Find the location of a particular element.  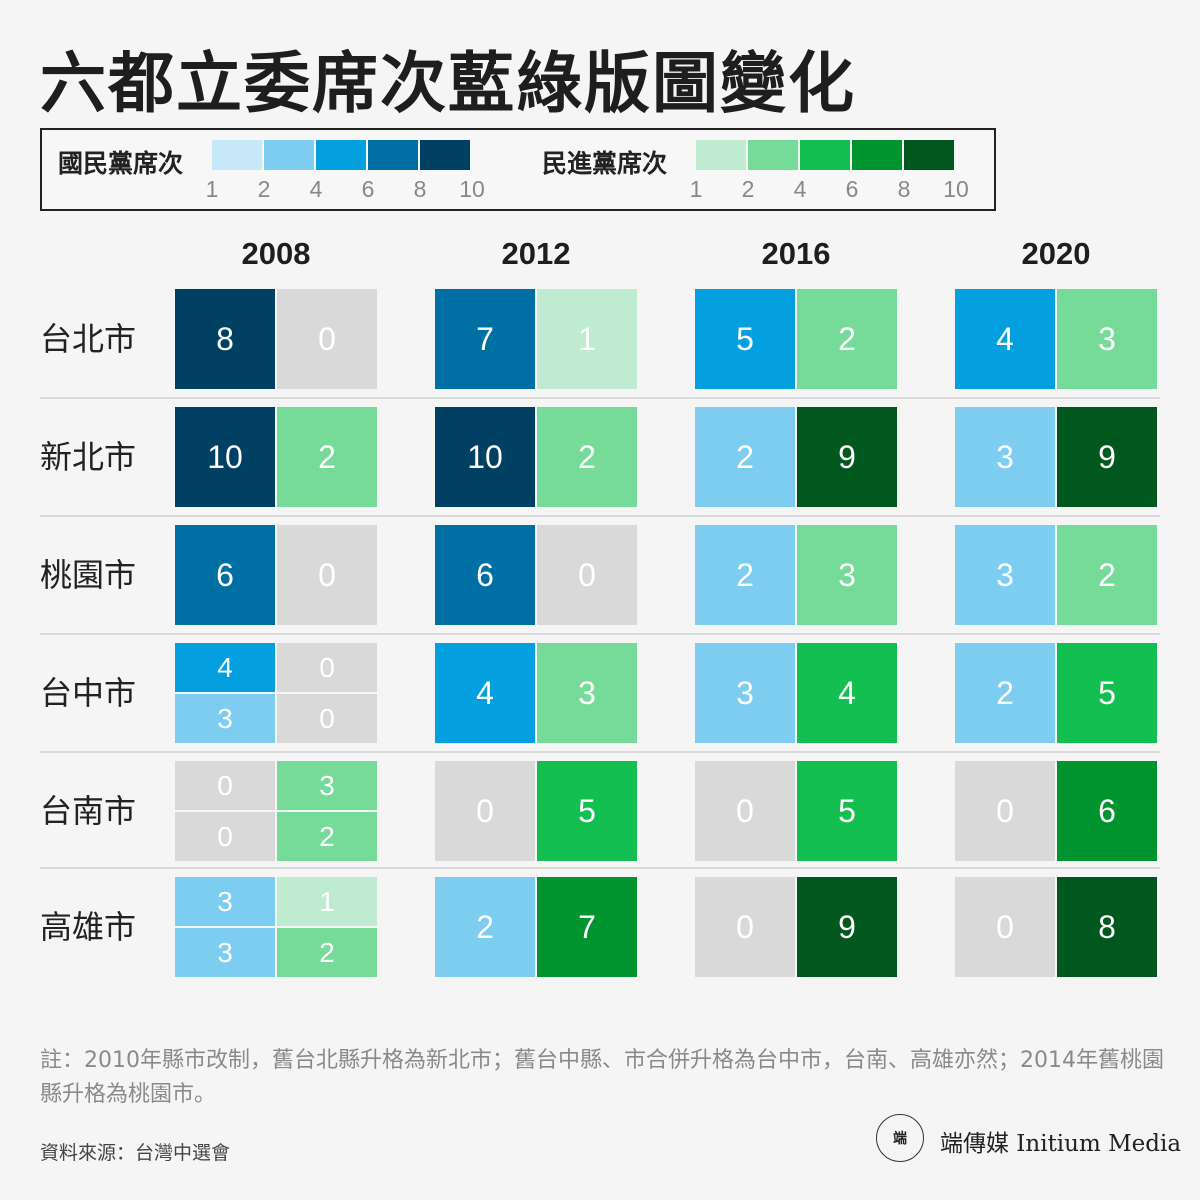

dpp-seat-value: 5 is located at coordinates (847, 811).